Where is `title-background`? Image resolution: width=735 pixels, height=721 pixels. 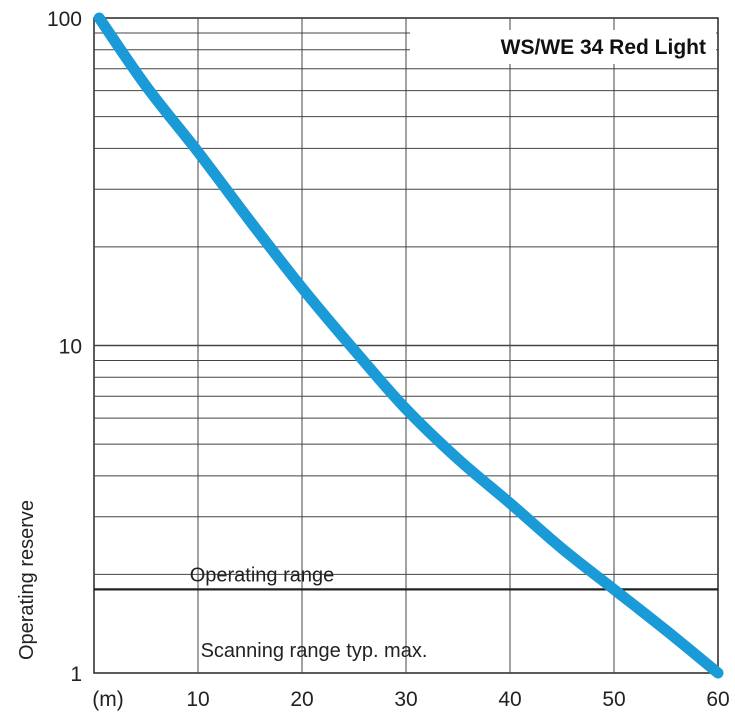 title-background is located at coordinates (563, 47).